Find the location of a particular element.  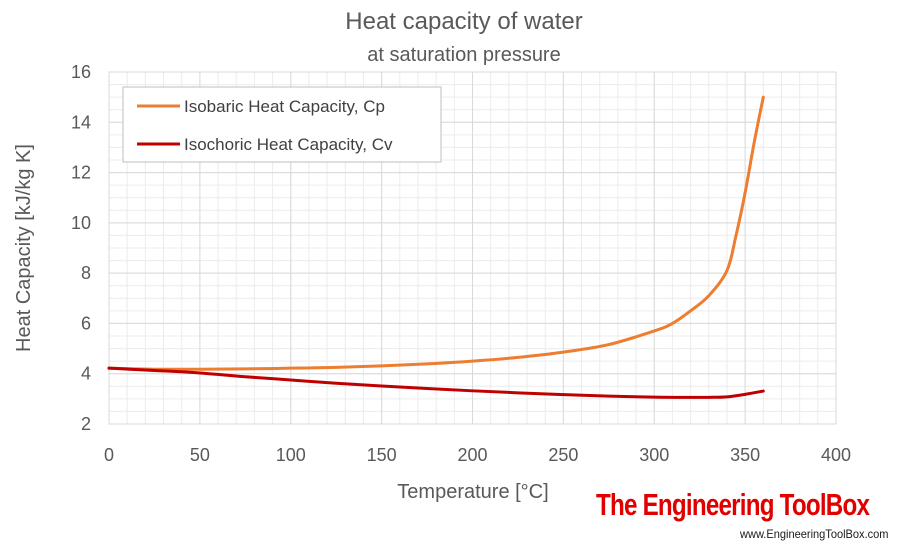

x-tick-label: 100 is located at coordinates (291, 455).